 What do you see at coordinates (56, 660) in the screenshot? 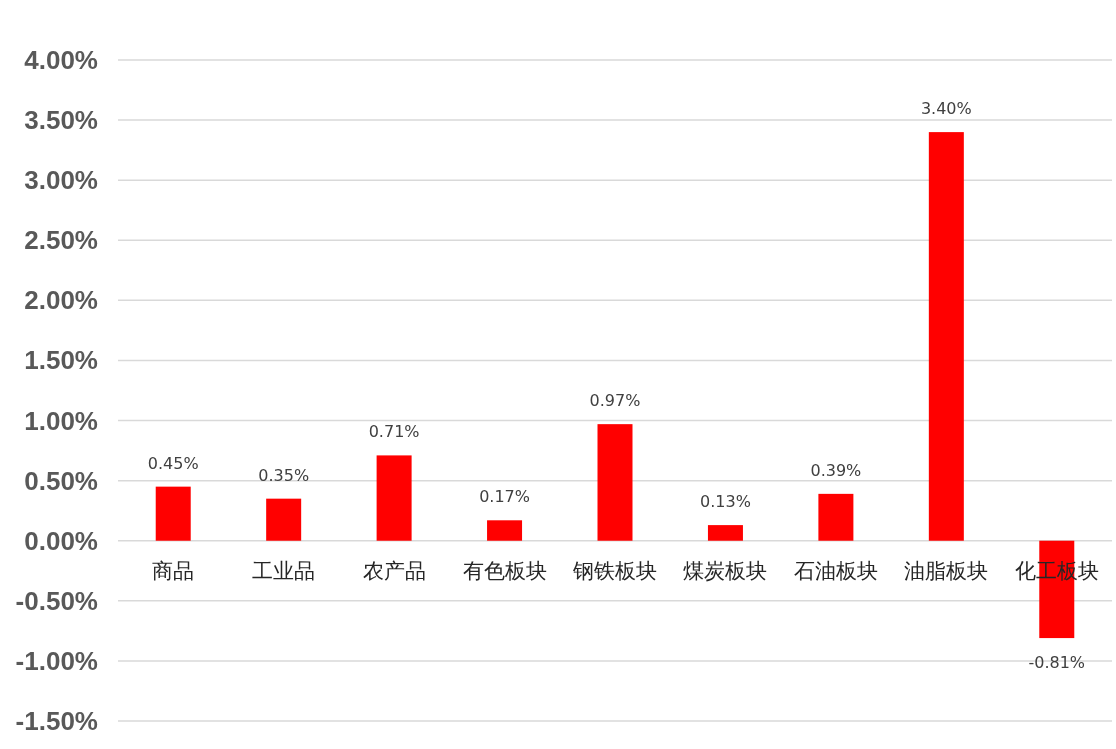
I see `y-tick-label: -1.00%` at bounding box center [56, 660].